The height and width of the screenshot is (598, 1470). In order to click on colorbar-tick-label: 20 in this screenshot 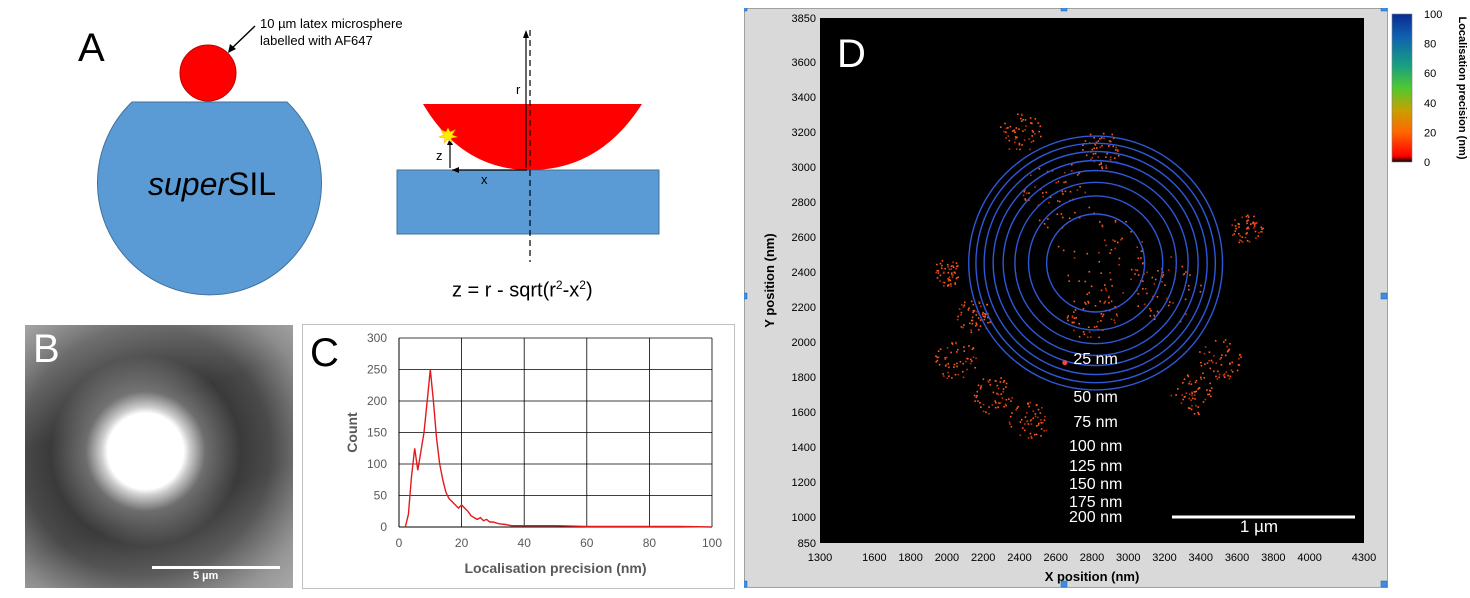, I will do `click(1430, 133)`.